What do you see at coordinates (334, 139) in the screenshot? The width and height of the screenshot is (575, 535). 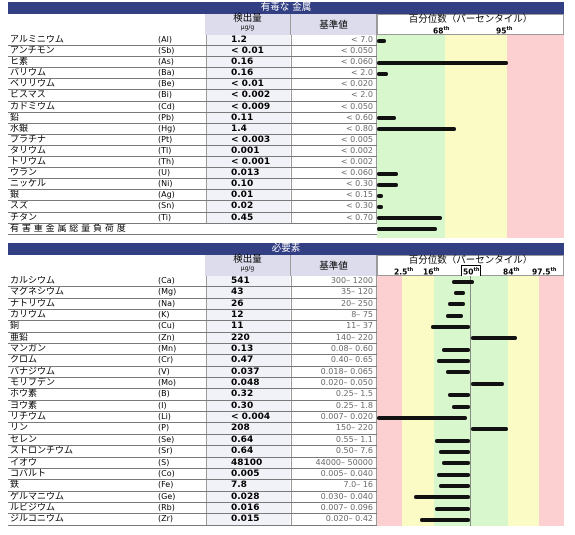 I see `reference-range: < 0.005` at bounding box center [334, 139].